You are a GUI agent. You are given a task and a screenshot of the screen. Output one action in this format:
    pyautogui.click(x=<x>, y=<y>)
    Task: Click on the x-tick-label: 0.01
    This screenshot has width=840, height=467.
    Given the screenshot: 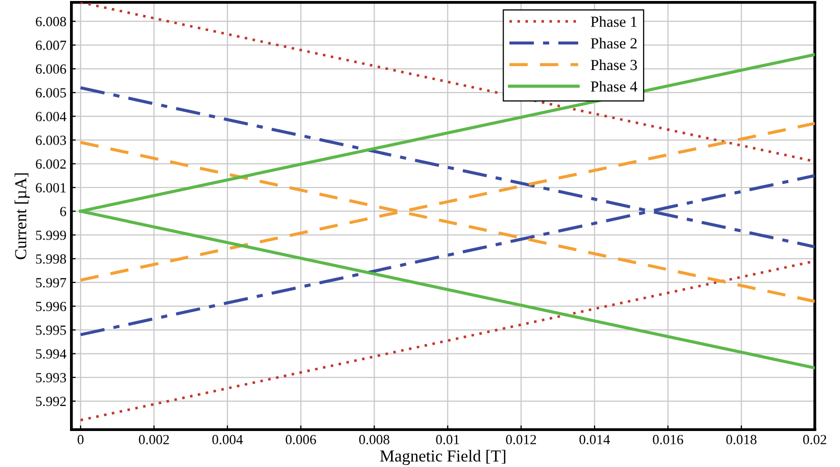 What is the action you would take?
    pyautogui.click(x=448, y=439)
    